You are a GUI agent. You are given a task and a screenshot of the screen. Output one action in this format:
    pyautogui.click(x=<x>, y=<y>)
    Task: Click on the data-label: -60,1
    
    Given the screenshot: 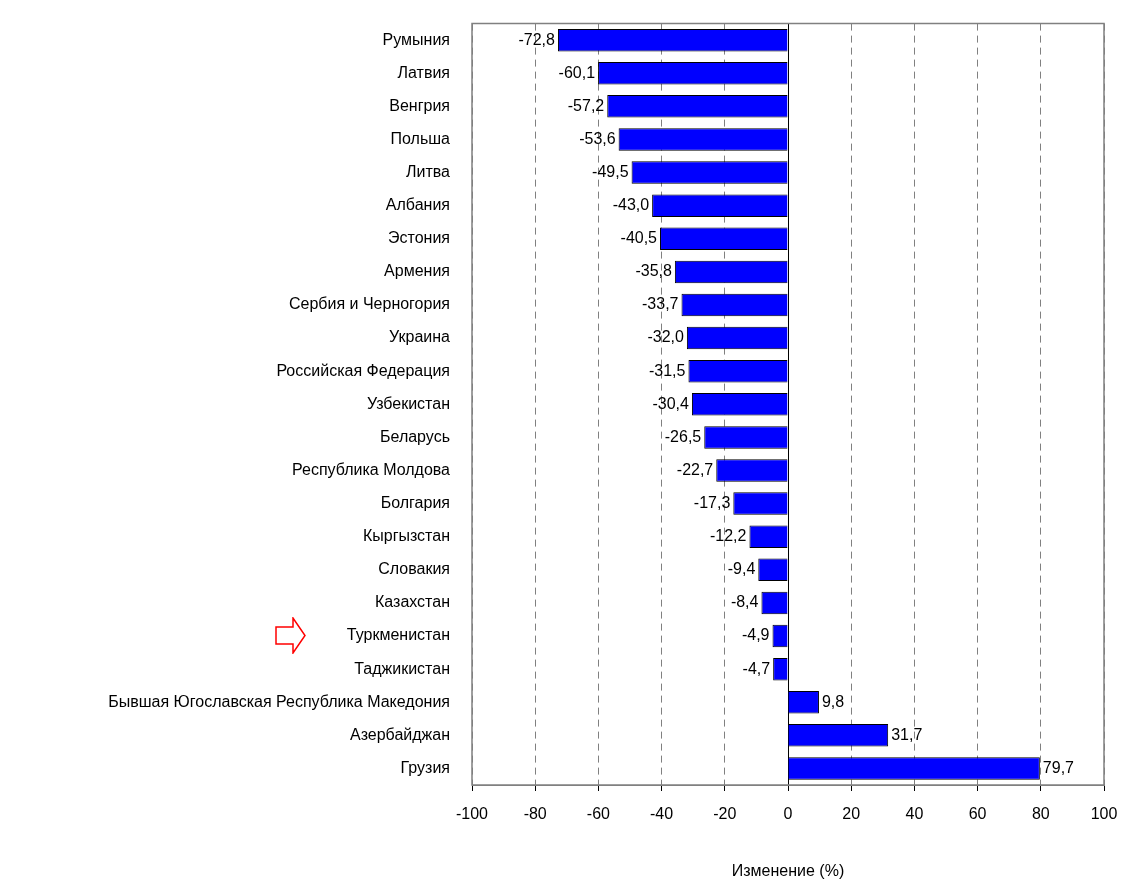 What is the action you would take?
    pyautogui.click(x=577, y=72)
    